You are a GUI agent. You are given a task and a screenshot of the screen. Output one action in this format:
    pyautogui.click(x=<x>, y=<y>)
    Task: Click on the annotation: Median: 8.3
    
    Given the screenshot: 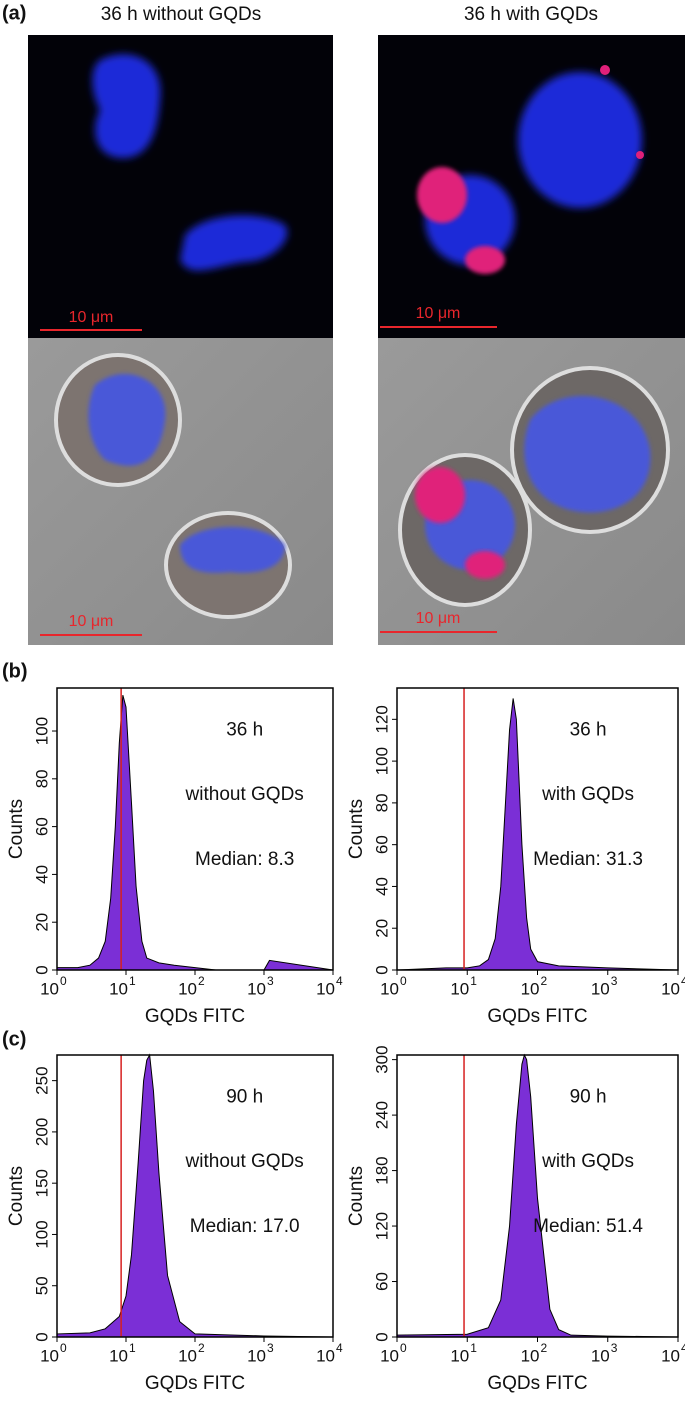 What is the action you would take?
    pyautogui.click(x=244, y=859)
    